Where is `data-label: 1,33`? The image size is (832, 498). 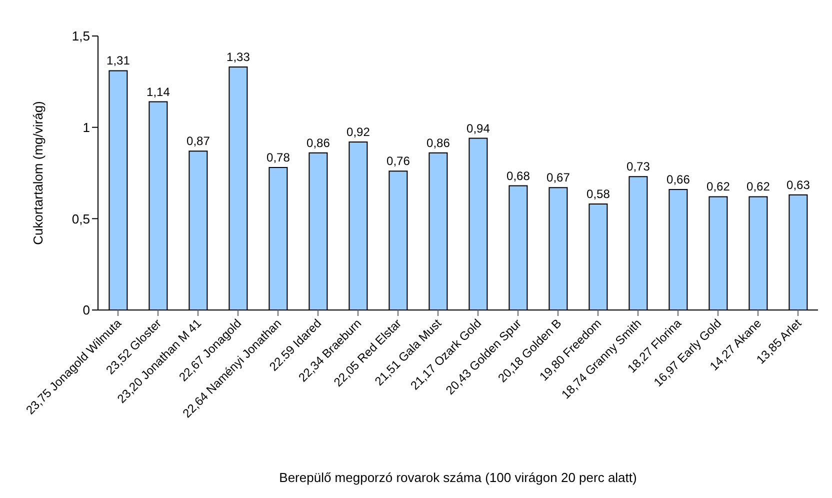
data-label: 1,33 is located at coordinates (238, 57).